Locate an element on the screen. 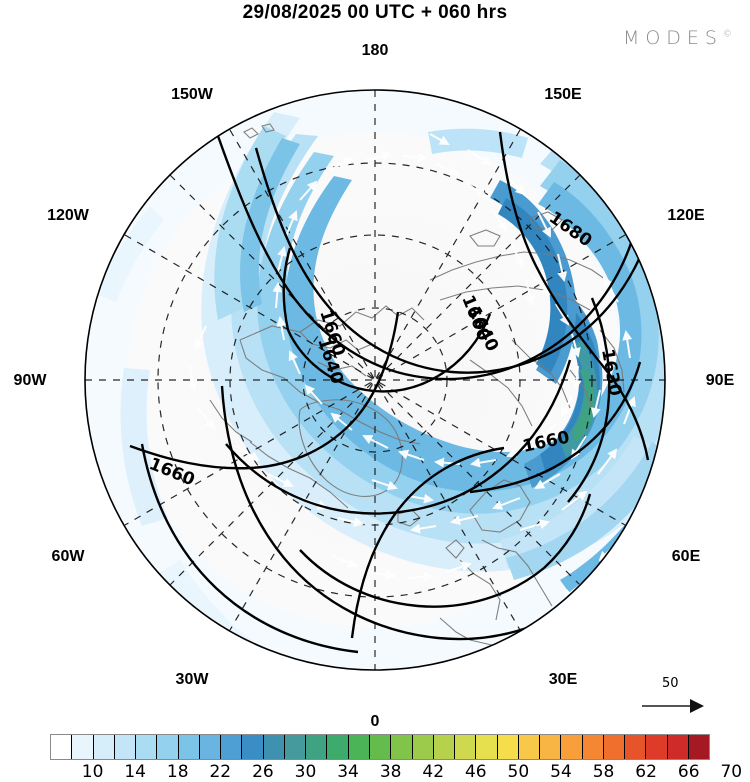 This screenshot has width=750, height=782. colorbar-tick-label: 10 is located at coordinates (92, 772).